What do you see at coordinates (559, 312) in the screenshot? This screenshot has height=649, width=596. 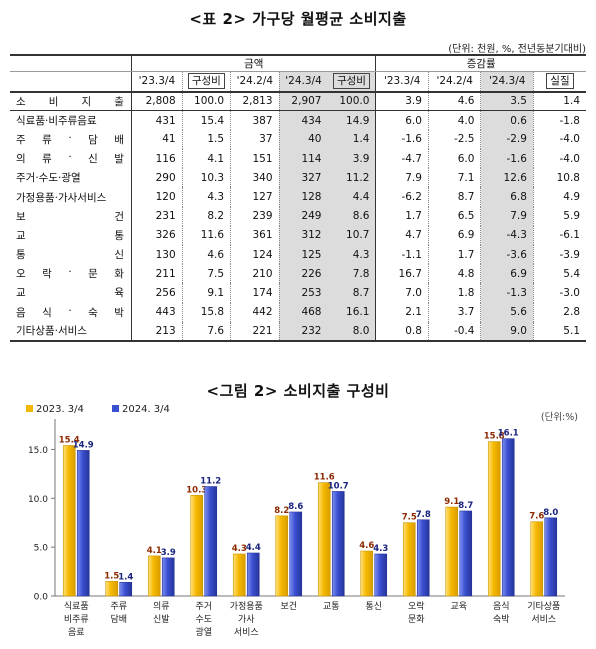 I see `table-cell: 2.8` at bounding box center [559, 312].